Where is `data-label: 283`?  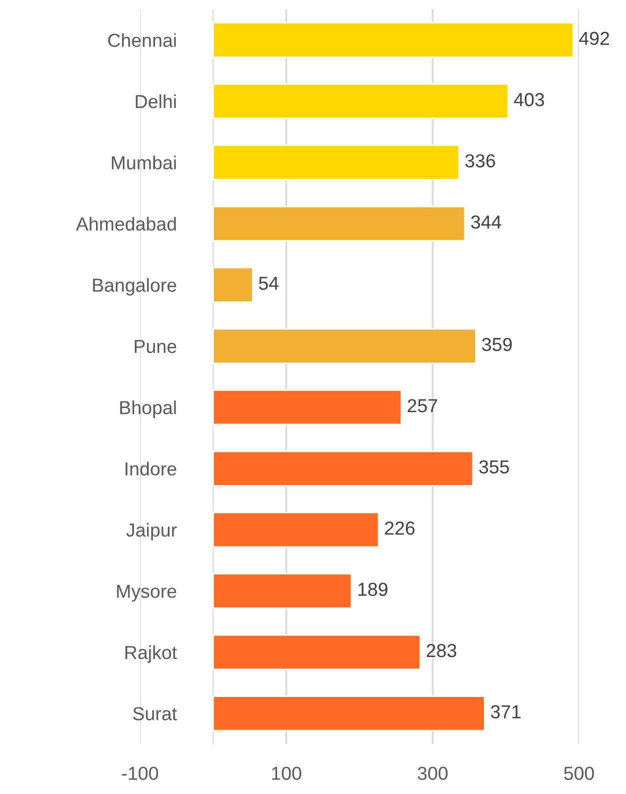
data-label: 283 is located at coordinates (441, 651).